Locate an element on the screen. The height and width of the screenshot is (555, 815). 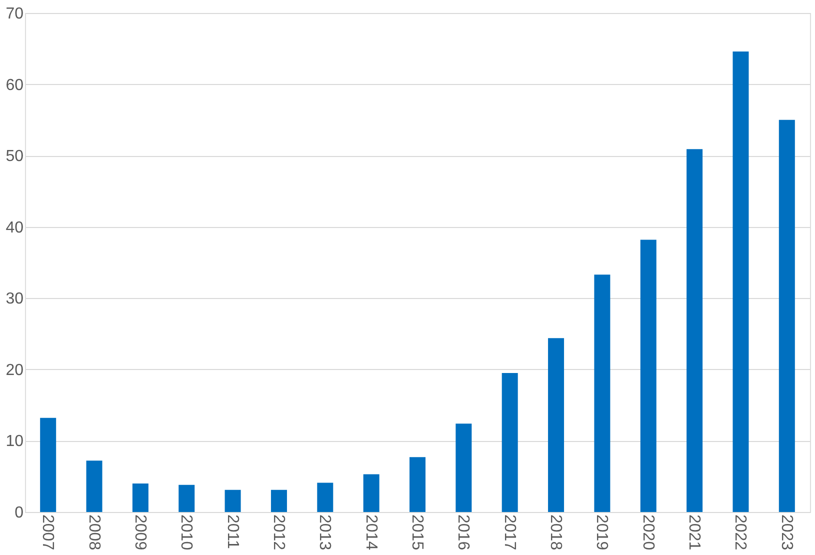
x-tick-label: 2016 is located at coordinates (463, 532).